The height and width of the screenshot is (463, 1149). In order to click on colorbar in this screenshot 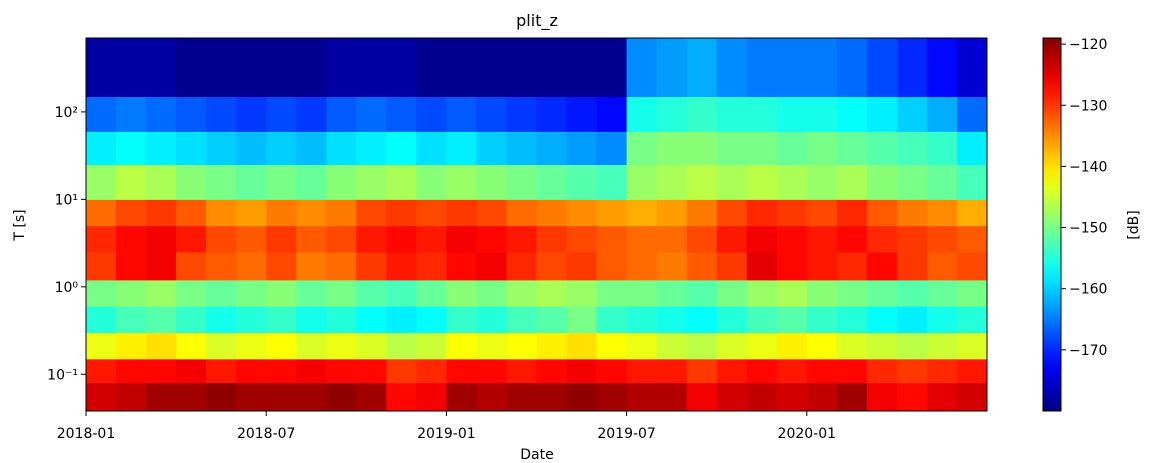, I will do `click(1052, 224)`.